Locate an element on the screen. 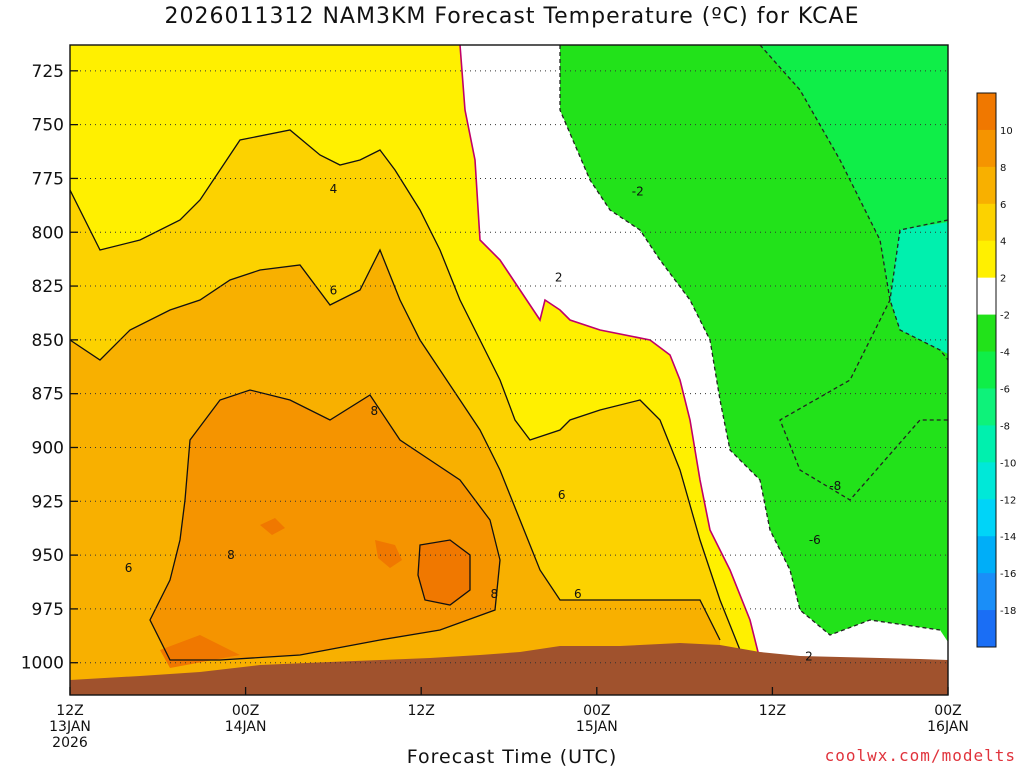 This screenshot has width=1024, height=768. fill-plus10-pockets is located at coordinates (315, 593).